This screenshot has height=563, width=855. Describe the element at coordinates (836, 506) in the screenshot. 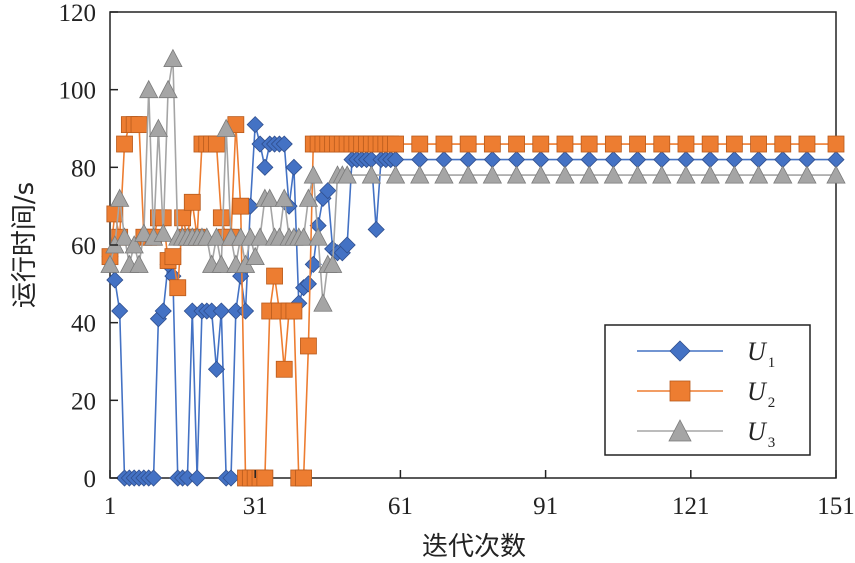

I see `x-tick-label: 151` at that location.